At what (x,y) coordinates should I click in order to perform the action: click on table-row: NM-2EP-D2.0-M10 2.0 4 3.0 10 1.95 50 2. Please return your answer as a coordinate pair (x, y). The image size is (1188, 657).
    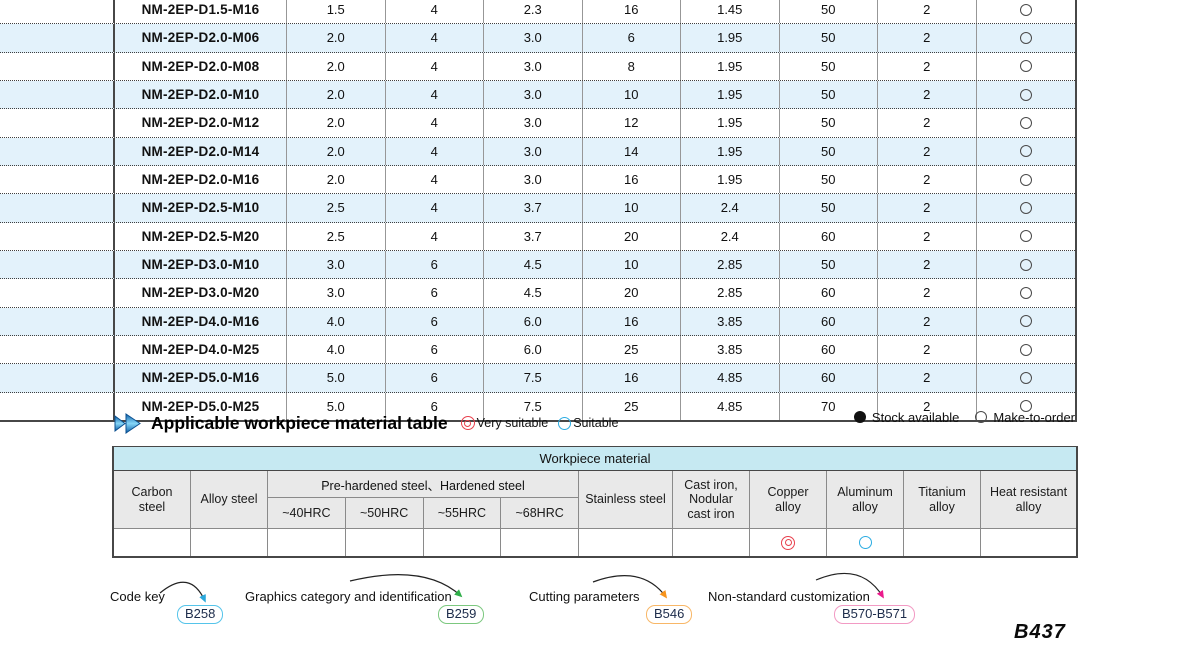
    Looking at the image, I should click on (538, 95).